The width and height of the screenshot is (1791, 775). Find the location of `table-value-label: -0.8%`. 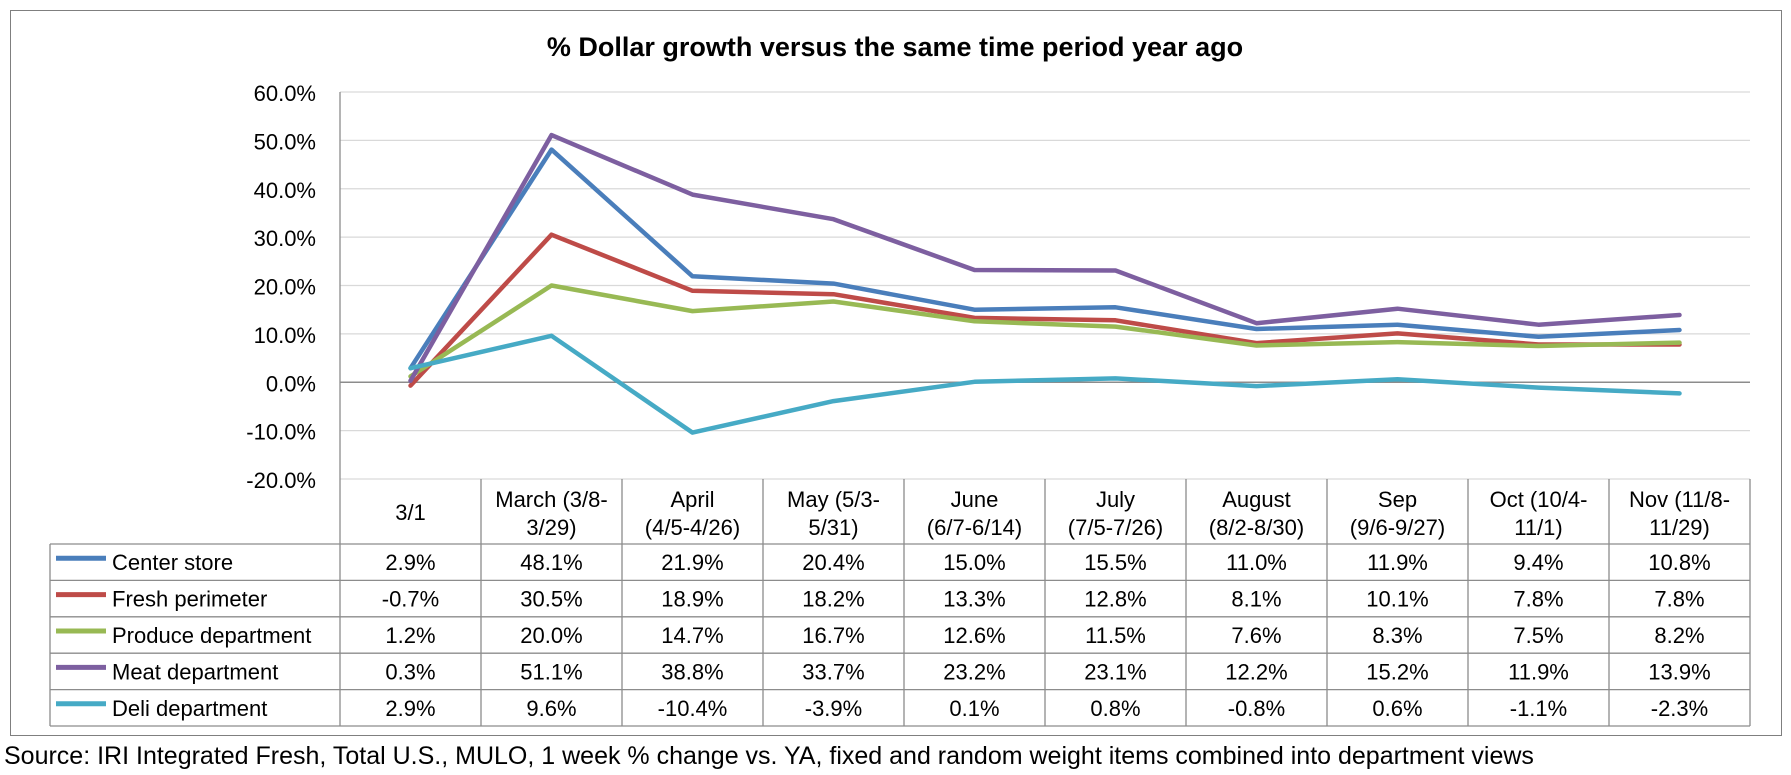

table-value-label: -0.8% is located at coordinates (1256, 708).